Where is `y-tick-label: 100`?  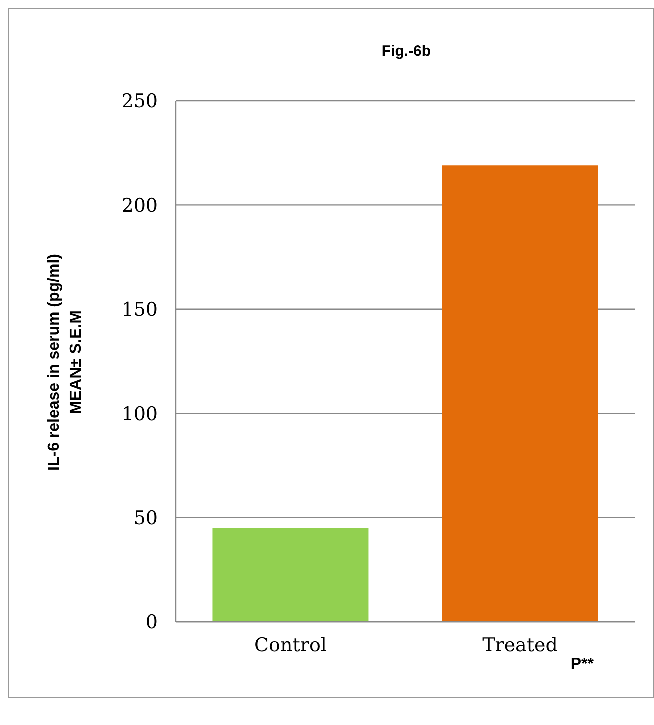
y-tick-label: 100 is located at coordinates (140, 414).